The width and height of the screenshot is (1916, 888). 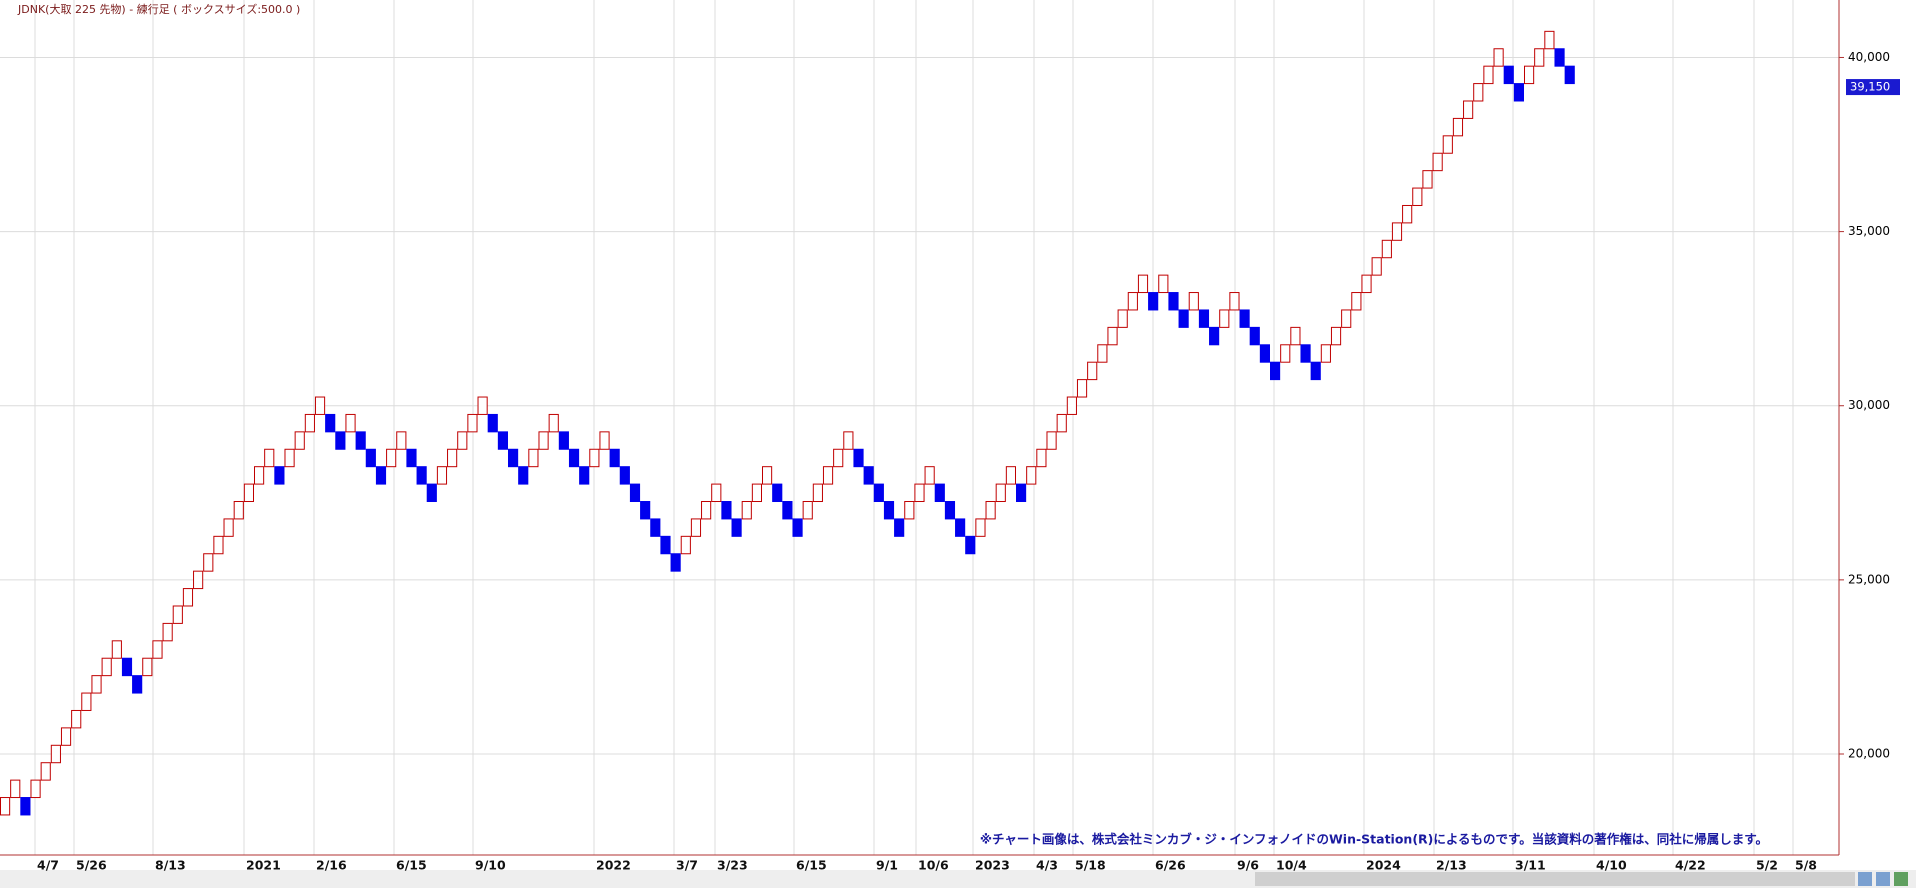 I want to click on scrollbar-thumb, so click(x=1555, y=879).